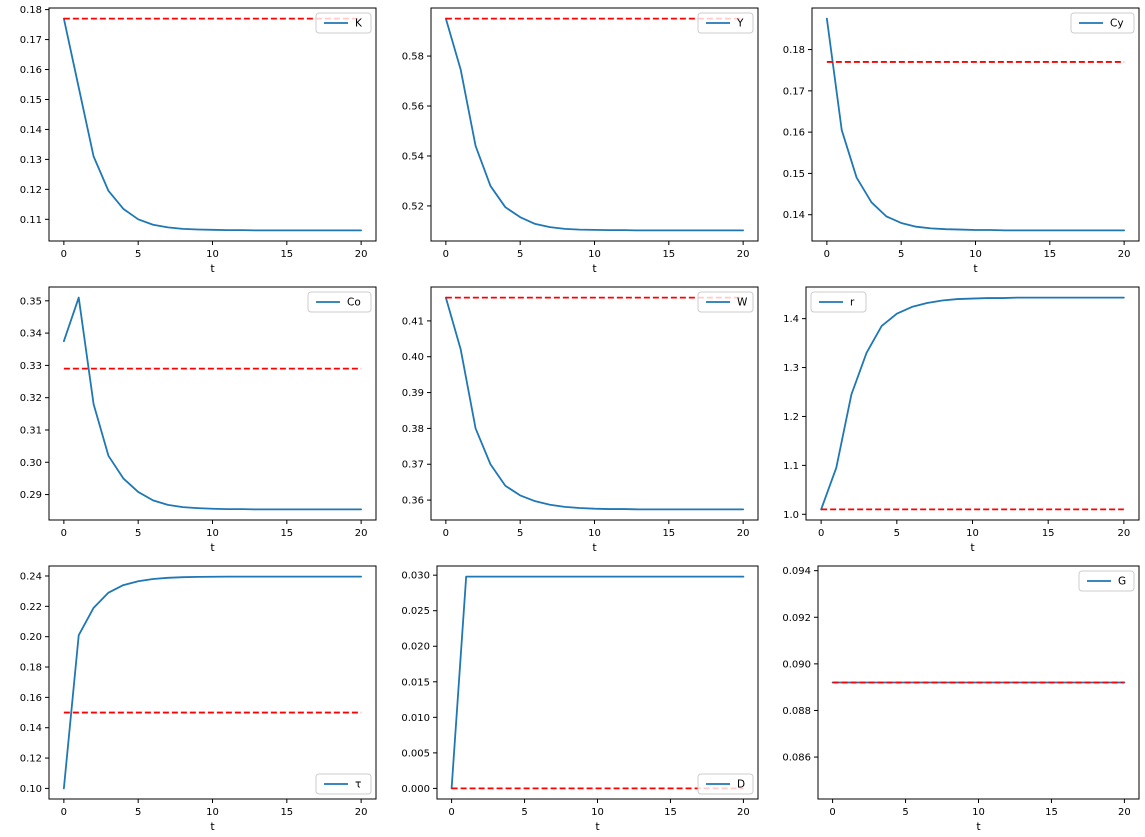 This screenshot has height=837, width=1145. I want to click on y-tick-label: 0.24, so click(31, 576).